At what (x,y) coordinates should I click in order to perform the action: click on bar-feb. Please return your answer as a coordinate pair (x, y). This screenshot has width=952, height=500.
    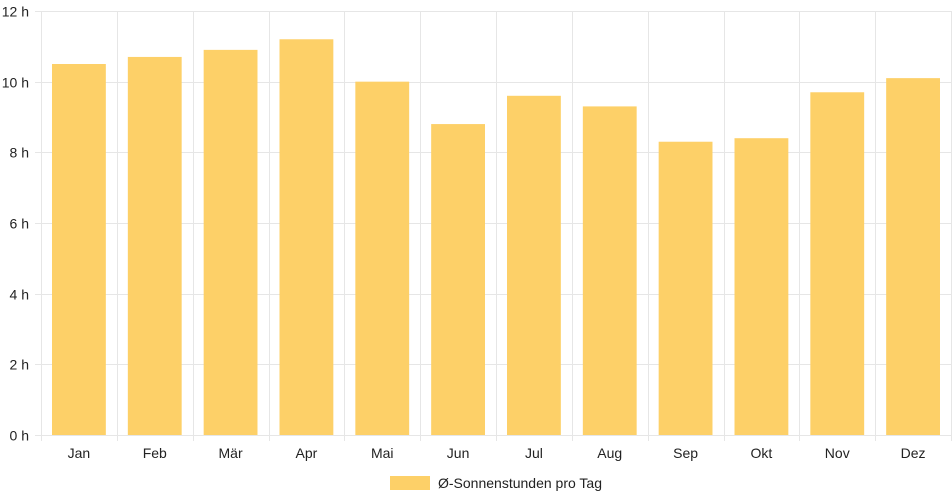
    Looking at the image, I should click on (154, 245).